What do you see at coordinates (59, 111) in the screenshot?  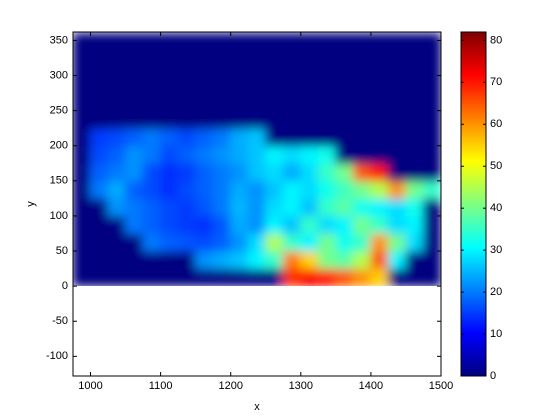 I see `y-tick-label: 250` at bounding box center [59, 111].